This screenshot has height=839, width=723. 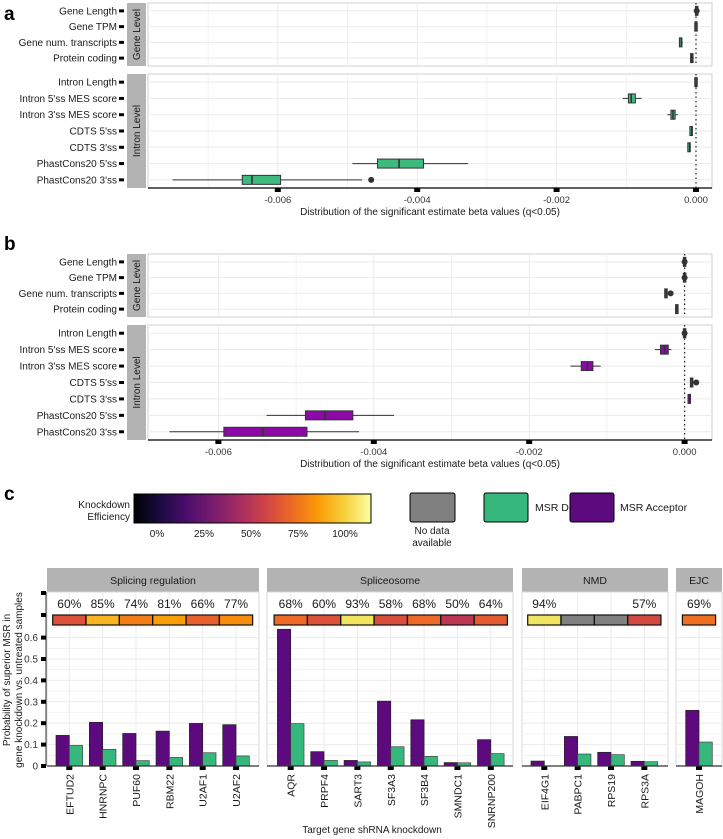 What do you see at coordinates (31, 681) in the screenshot?
I see `y-tick-label: 0.4` at bounding box center [31, 681].